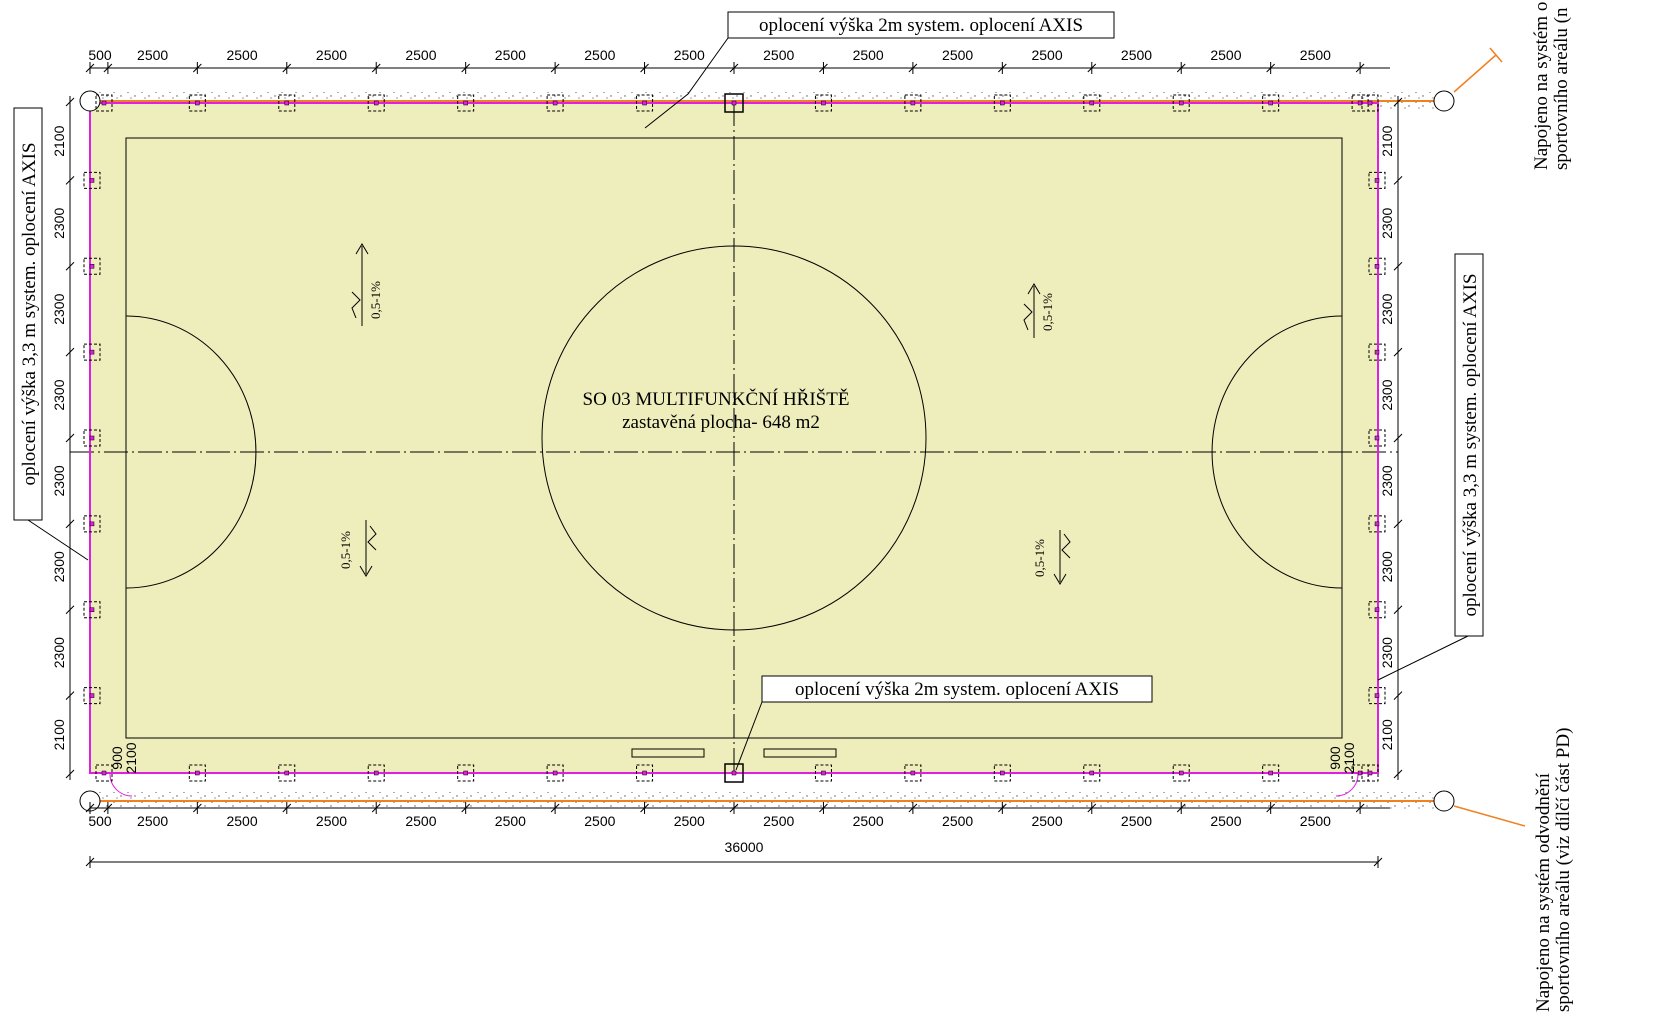 This screenshot has height=1018, width=1658. I want to click on drain-note: sportovního areálu (n, so click(1561, 88).